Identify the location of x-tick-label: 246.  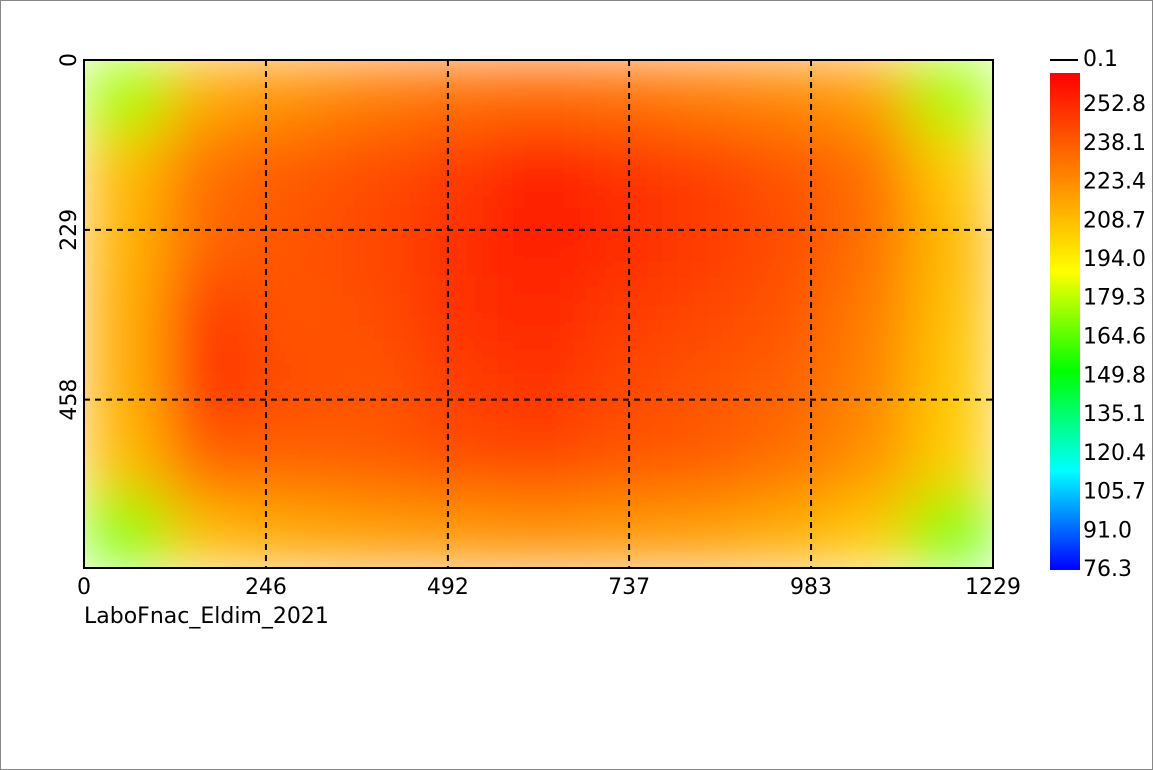
(266, 587).